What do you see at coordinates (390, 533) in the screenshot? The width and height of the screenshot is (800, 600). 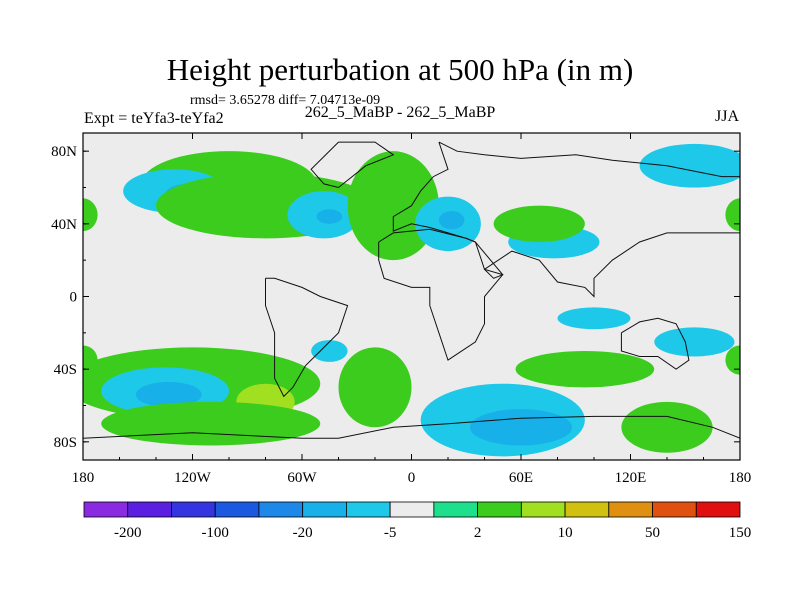 I see `colorbar-label: -5` at bounding box center [390, 533].